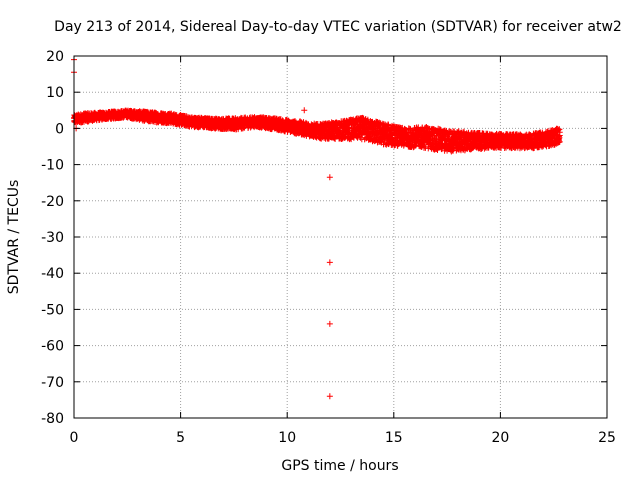 The height and width of the screenshot is (485, 640). What do you see at coordinates (287, 438) in the screenshot?
I see `x-tick-label: 10` at bounding box center [287, 438].